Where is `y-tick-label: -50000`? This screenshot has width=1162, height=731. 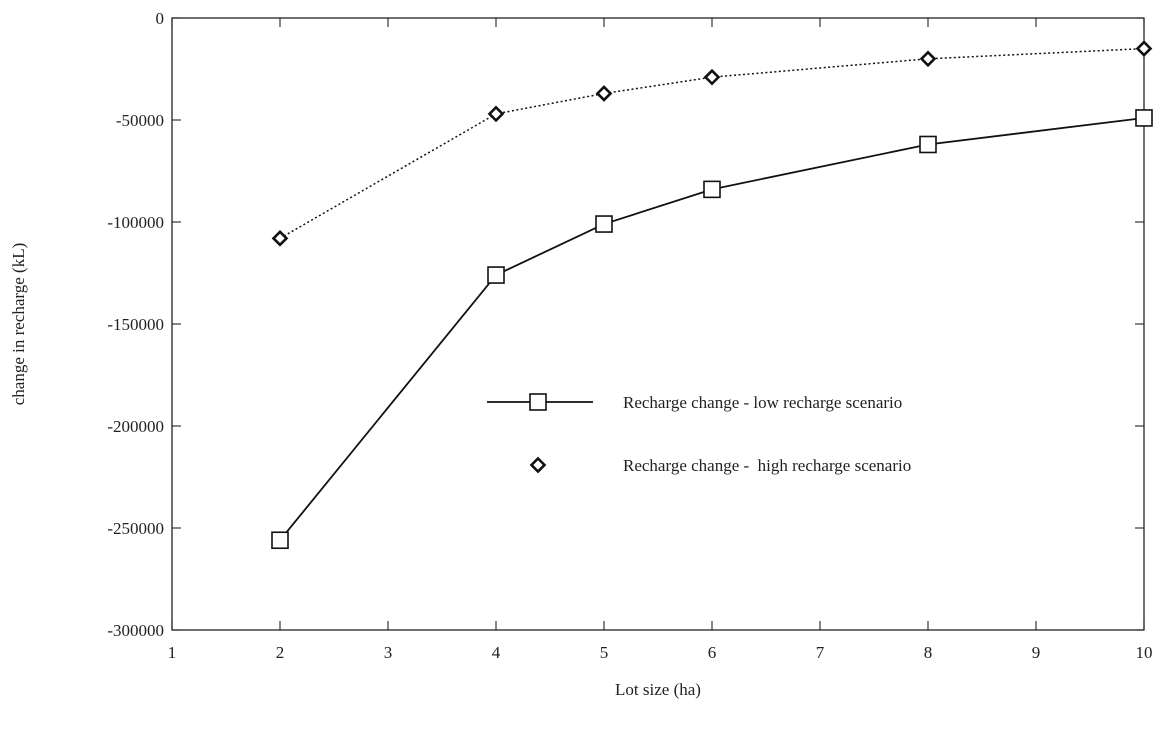
y-tick-label: -50000 is located at coordinates (140, 120).